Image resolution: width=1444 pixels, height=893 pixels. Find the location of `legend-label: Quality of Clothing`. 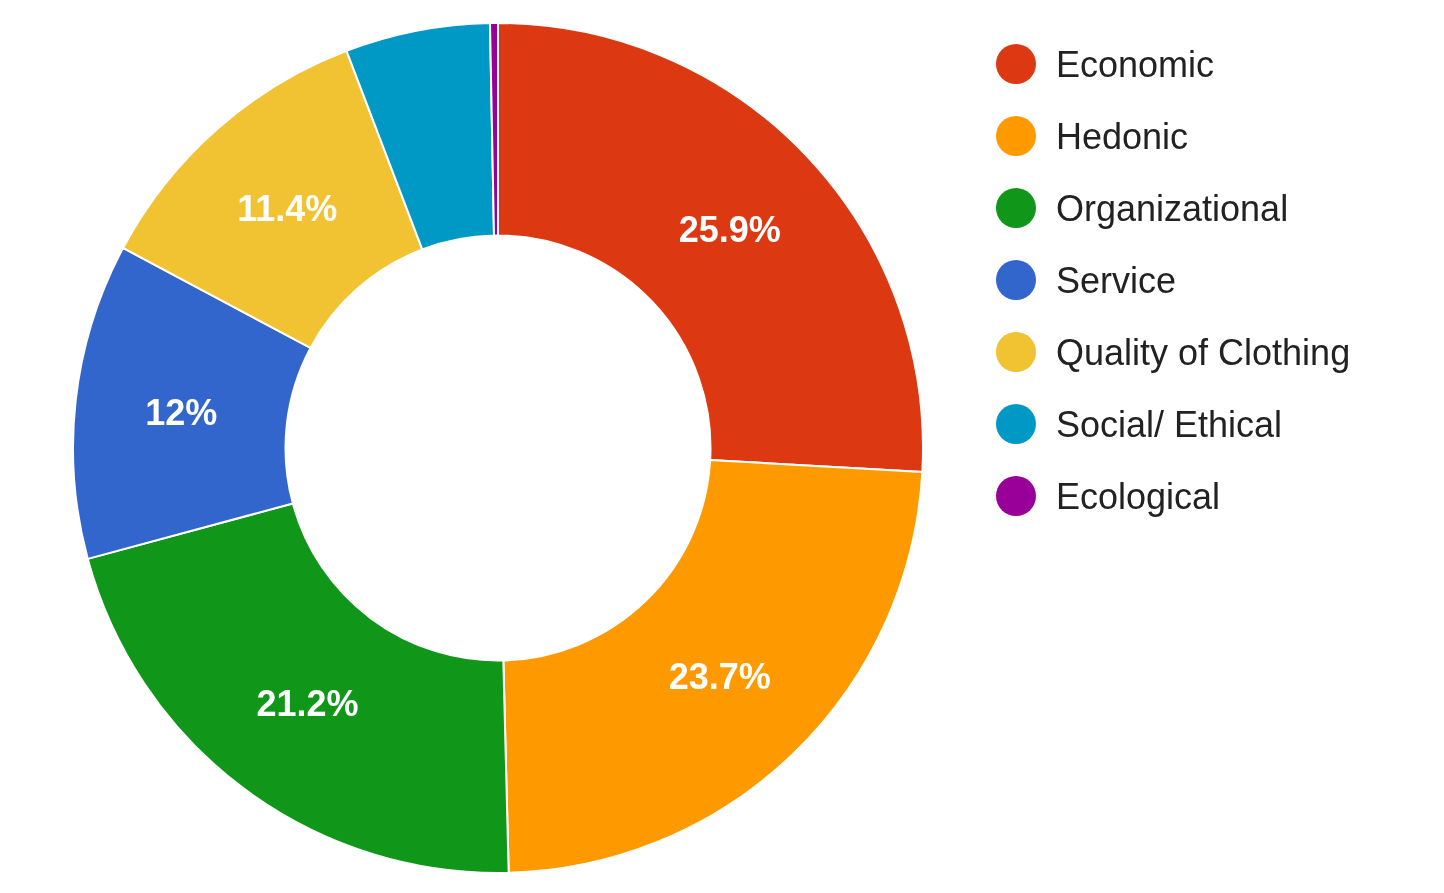

legend-label: Quality of Clothing is located at coordinates (1203, 352).